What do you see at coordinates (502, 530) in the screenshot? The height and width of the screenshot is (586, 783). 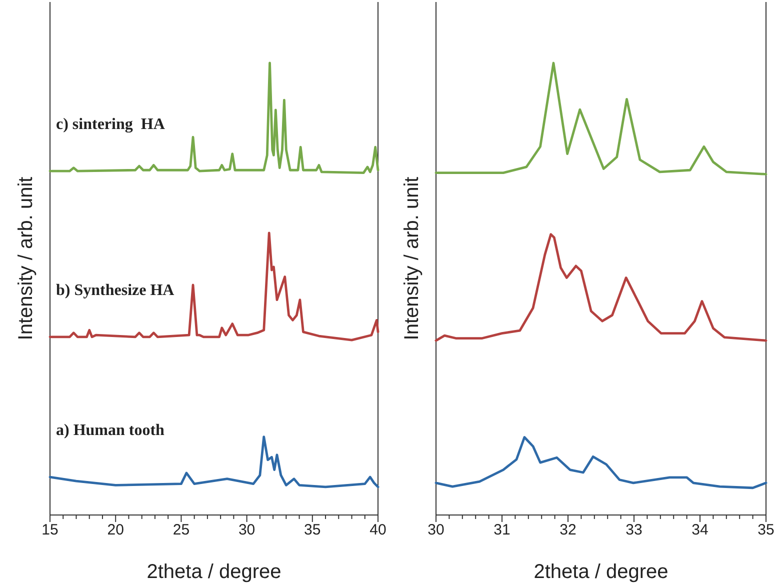 I see `x-tick-label: 31` at bounding box center [502, 530].